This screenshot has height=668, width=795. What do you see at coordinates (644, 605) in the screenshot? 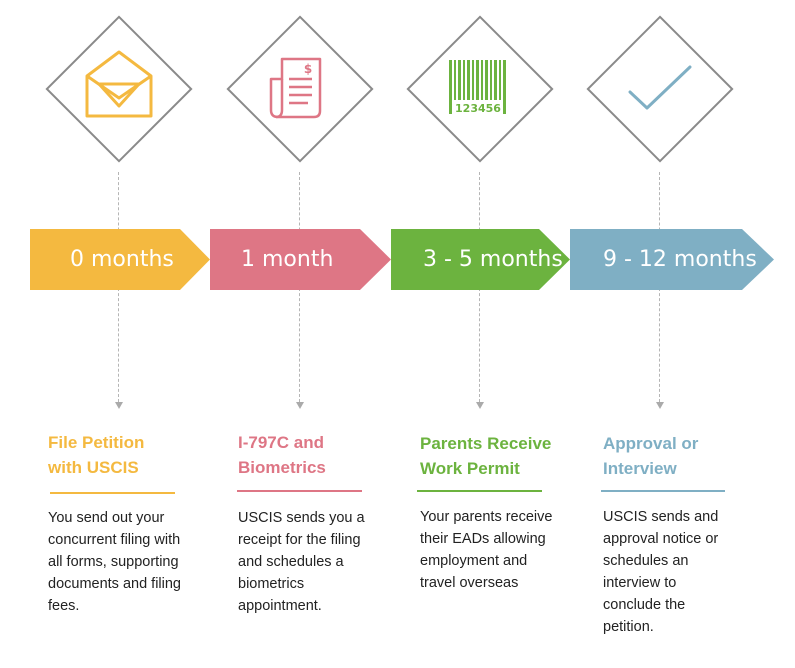
I see `step-4-desc-line: conclude the` at bounding box center [644, 605].